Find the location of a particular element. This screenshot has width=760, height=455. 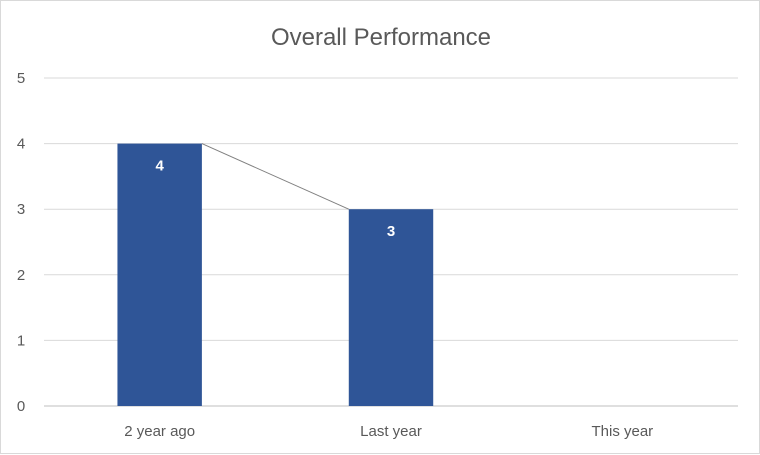

x-tick-label: This year is located at coordinates (622, 431).